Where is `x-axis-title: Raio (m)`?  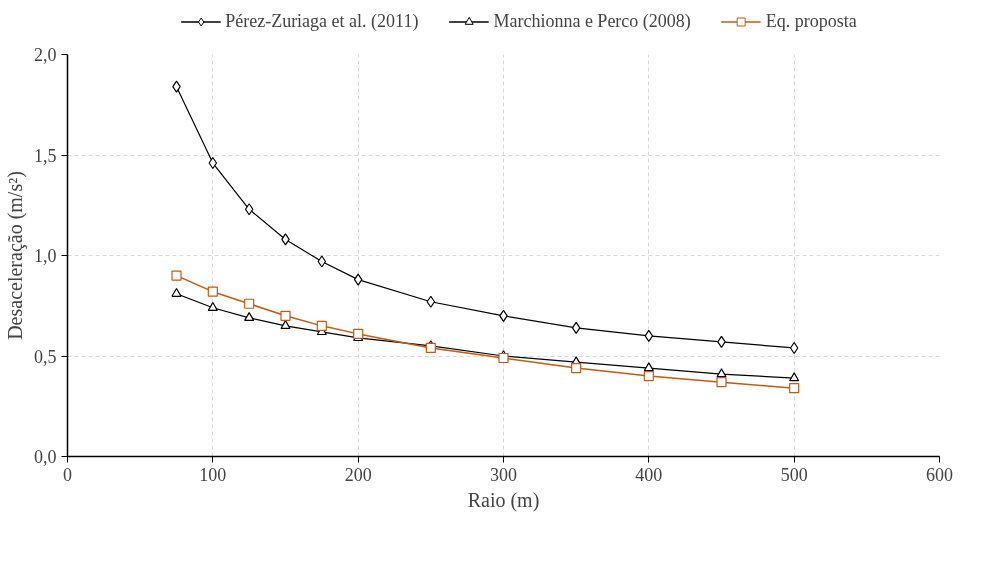 x-axis-title: Raio (m) is located at coordinates (503, 500).